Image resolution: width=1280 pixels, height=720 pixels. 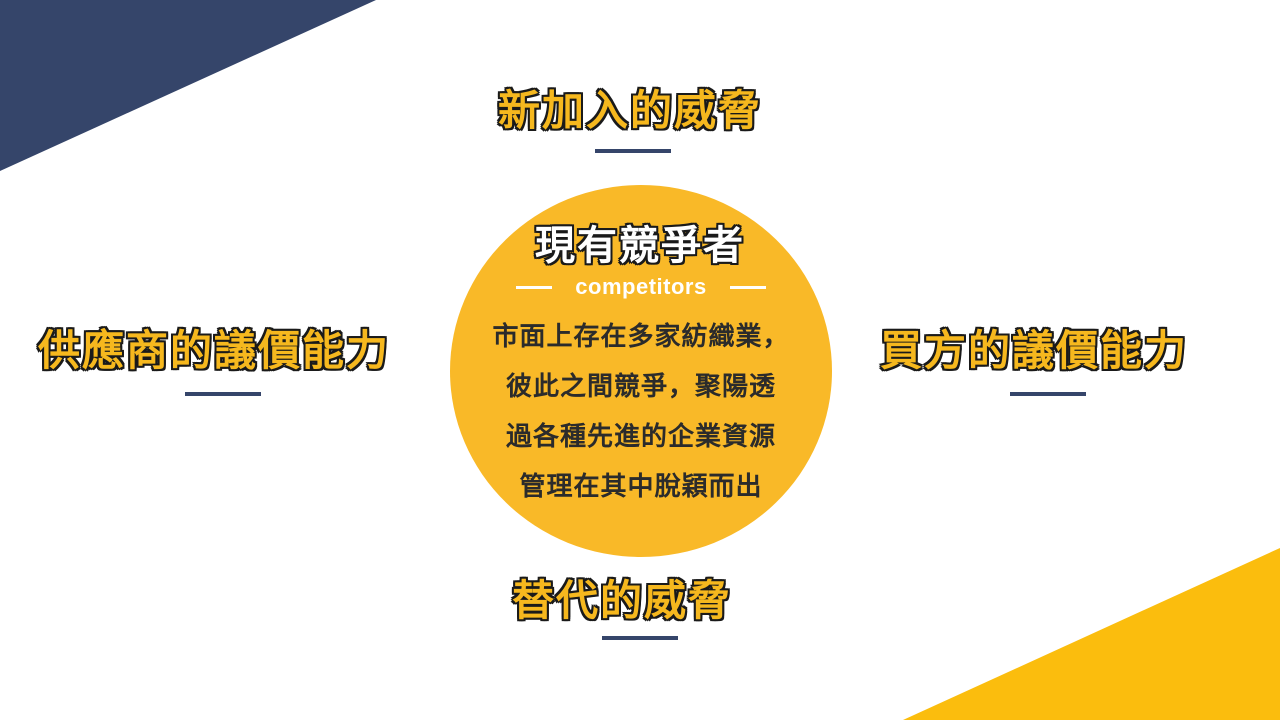 I want to click on subtitle-left-dash, so click(x=534, y=287).